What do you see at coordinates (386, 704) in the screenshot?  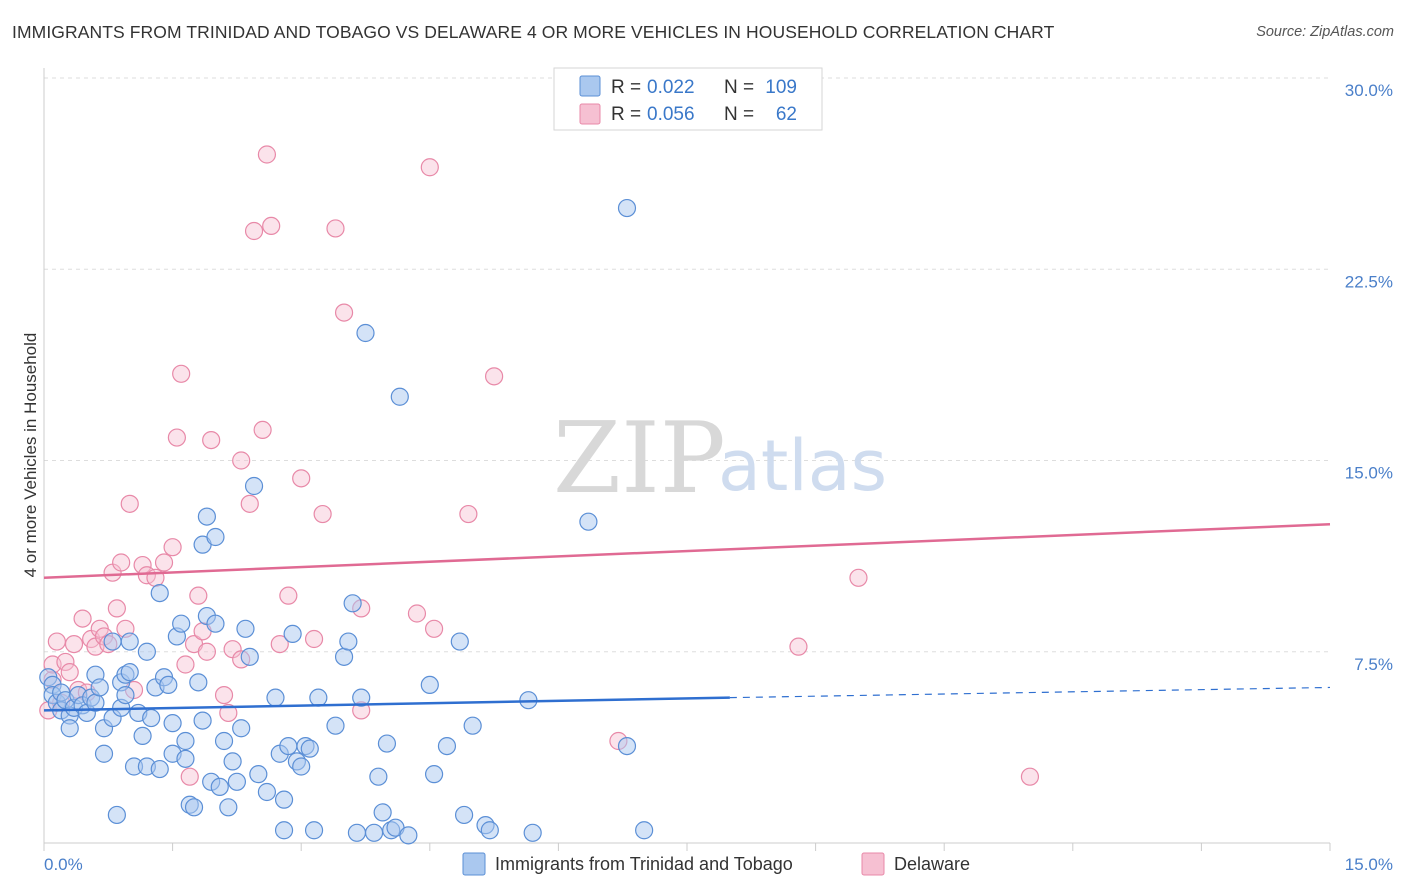 I see `trinidad-trend-line` at bounding box center [386, 704].